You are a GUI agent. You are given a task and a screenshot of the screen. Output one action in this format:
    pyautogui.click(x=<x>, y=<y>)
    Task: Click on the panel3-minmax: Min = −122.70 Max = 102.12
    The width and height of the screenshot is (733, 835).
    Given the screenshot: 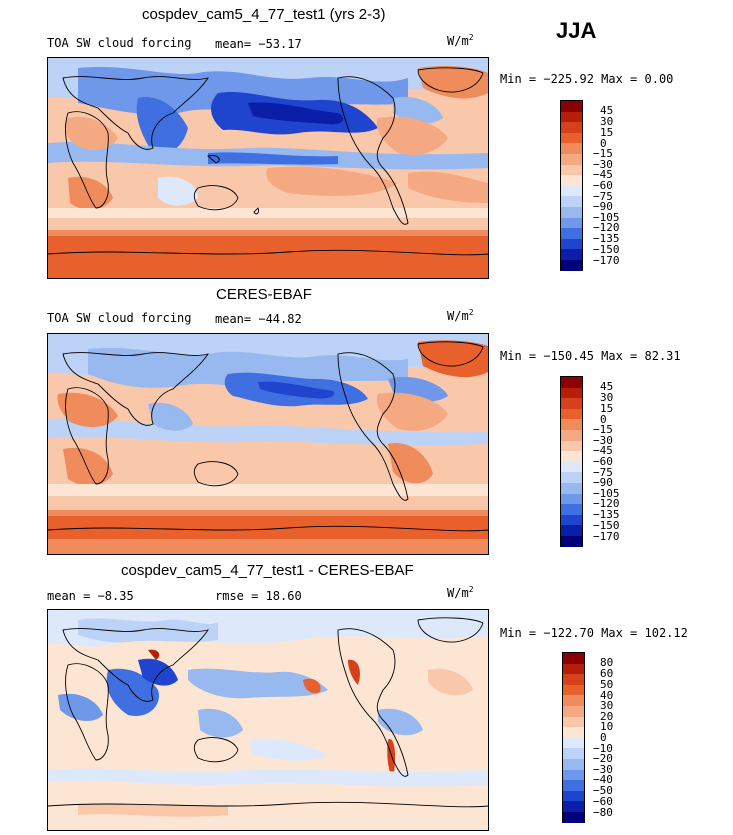 What is the action you would take?
    pyautogui.click(x=594, y=633)
    